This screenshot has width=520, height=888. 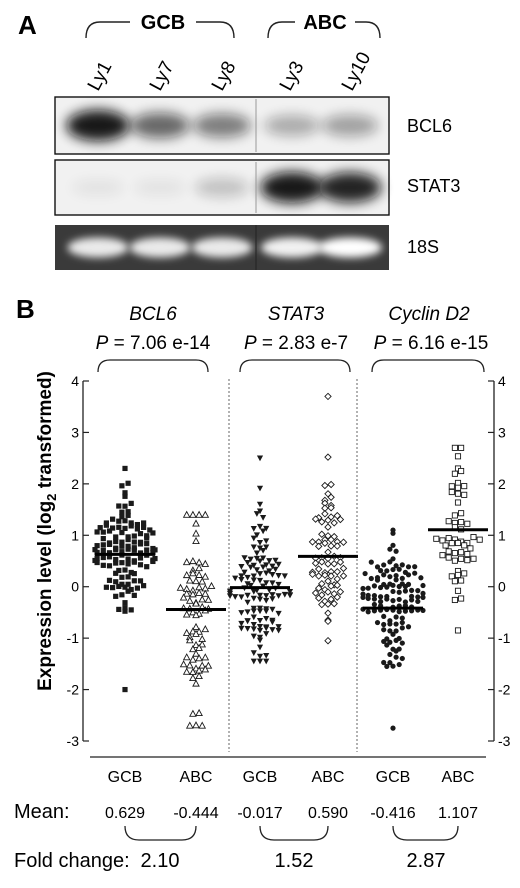 What do you see at coordinates (423, 247) in the screenshot?
I see `blot-label-18s: 18S` at bounding box center [423, 247].